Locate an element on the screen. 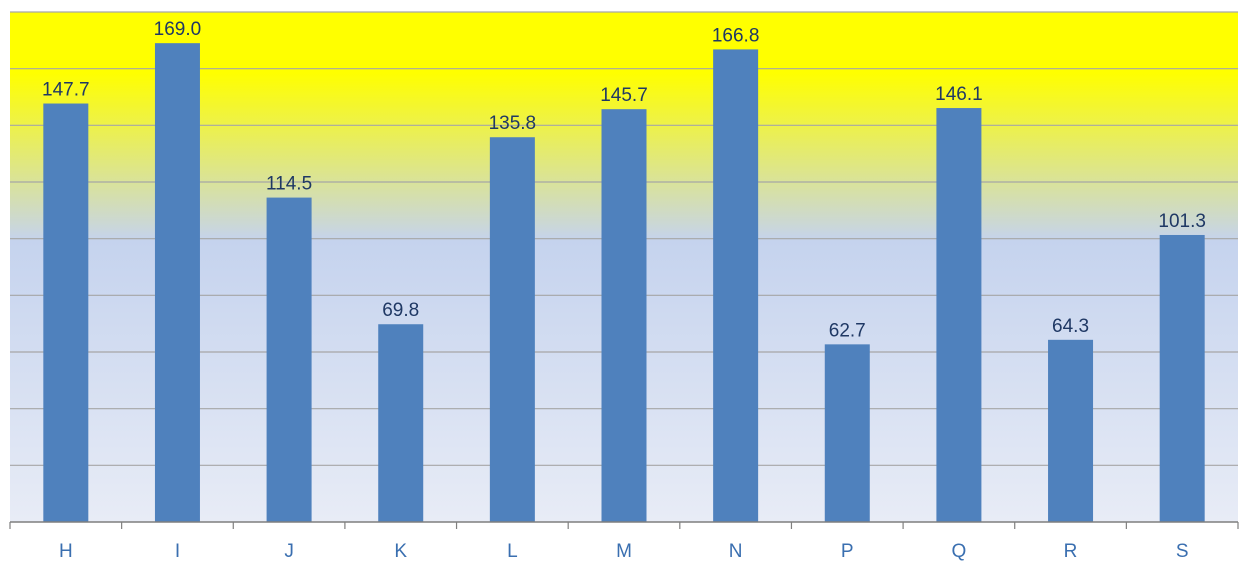 This screenshot has height=567, width=1242. data-label-S: 101.3 is located at coordinates (1182, 221).